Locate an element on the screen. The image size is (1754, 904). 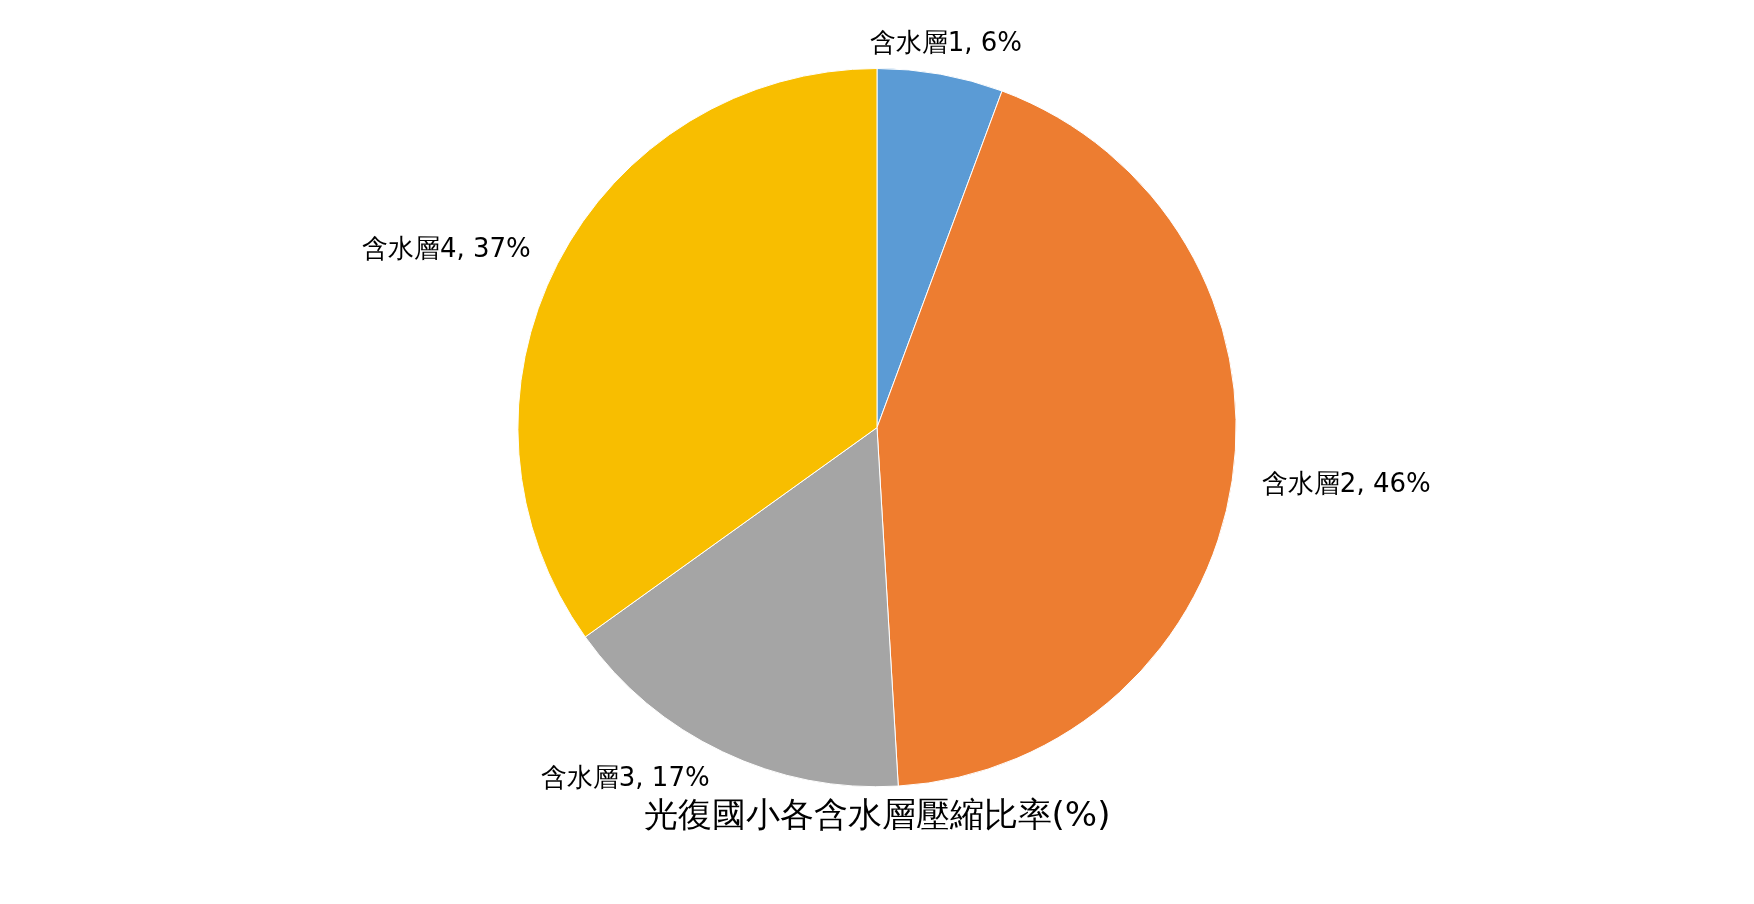
slice-label: 含水層3, 17% is located at coordinates (625, 776).